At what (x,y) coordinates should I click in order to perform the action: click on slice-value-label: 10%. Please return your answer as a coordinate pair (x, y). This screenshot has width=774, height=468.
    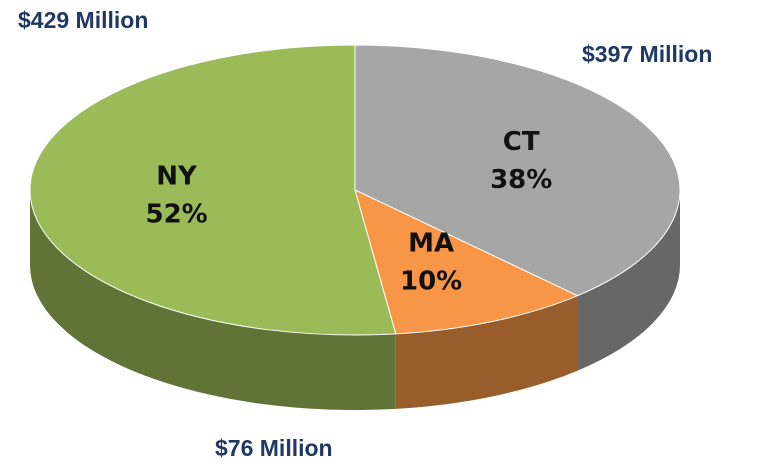
    Looking at the image, I should click on (431, 282).